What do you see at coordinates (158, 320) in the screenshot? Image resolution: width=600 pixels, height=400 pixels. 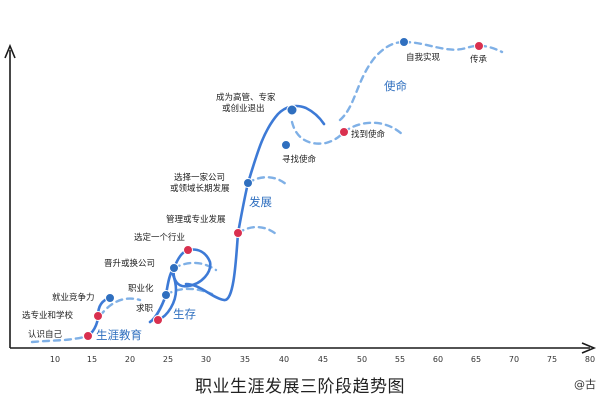 I see `point-qiuzhi` at bounding box center [158, 320].